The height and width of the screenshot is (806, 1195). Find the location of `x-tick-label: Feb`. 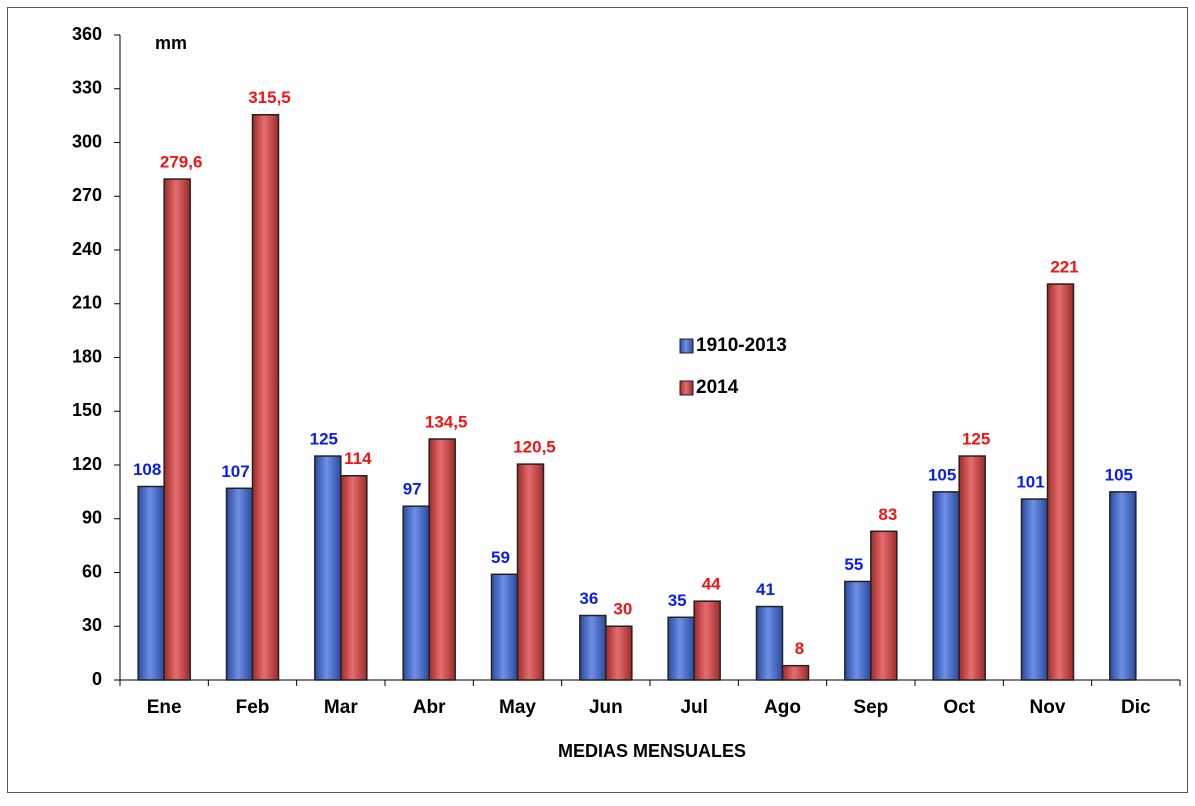

x-tick-label: Feb is located at coordinates (253, 707).